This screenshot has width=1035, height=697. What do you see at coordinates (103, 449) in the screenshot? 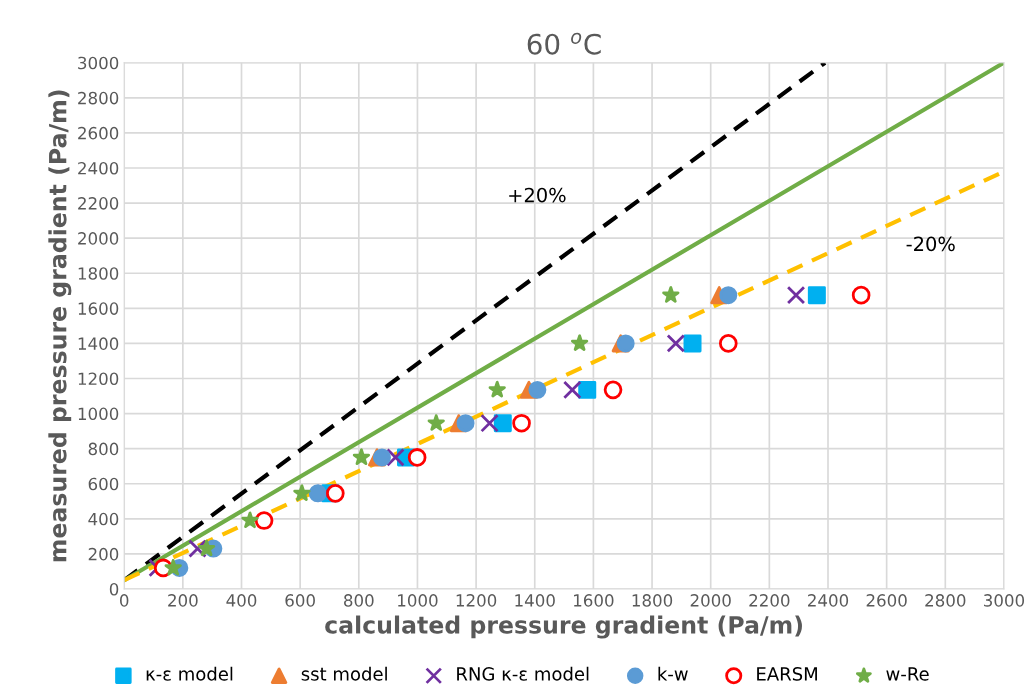
I see `y-tick-label: 800` at bounding box center [103, 449].